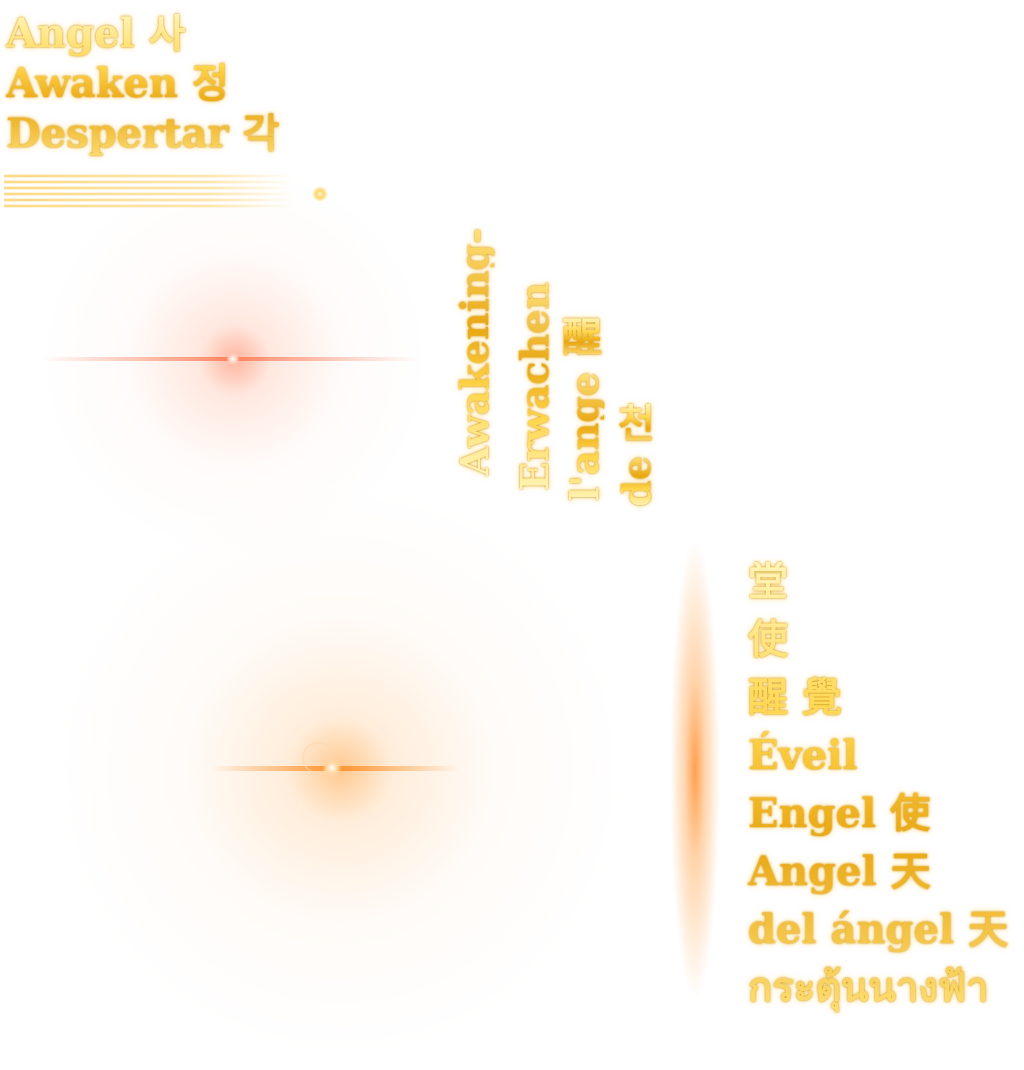 The width and height of the screenshot is (1024, 1070). Describe the element at coordinates (868, 987) in the screenshot. I see `text-line-thai: กระตุ้นนางฟ้า` at that location.